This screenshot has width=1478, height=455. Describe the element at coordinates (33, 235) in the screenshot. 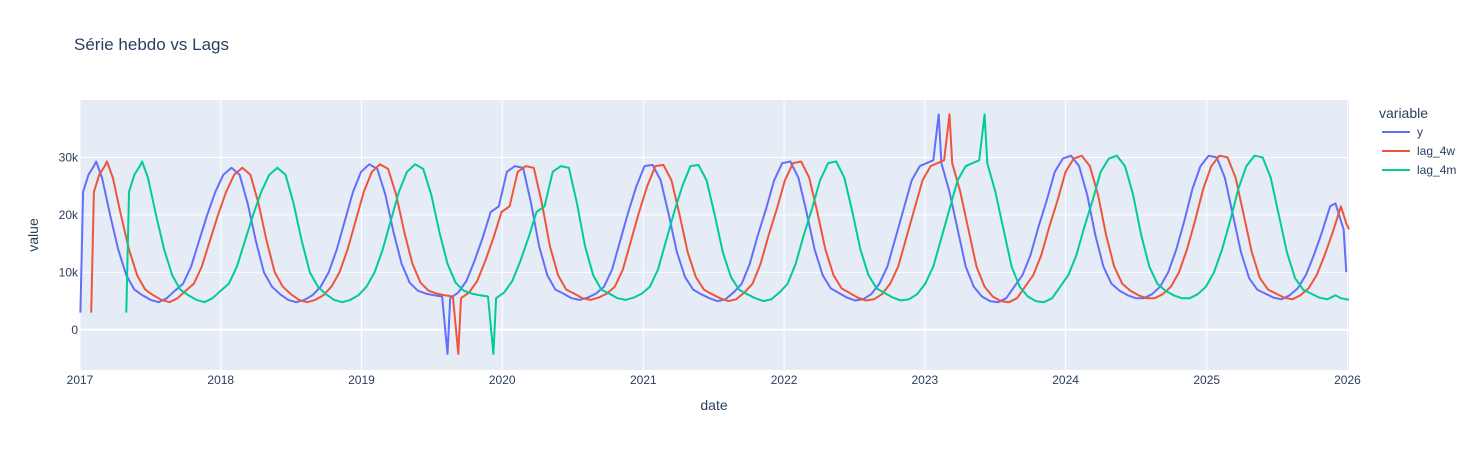

I see `y-axis-title: value` at that location.